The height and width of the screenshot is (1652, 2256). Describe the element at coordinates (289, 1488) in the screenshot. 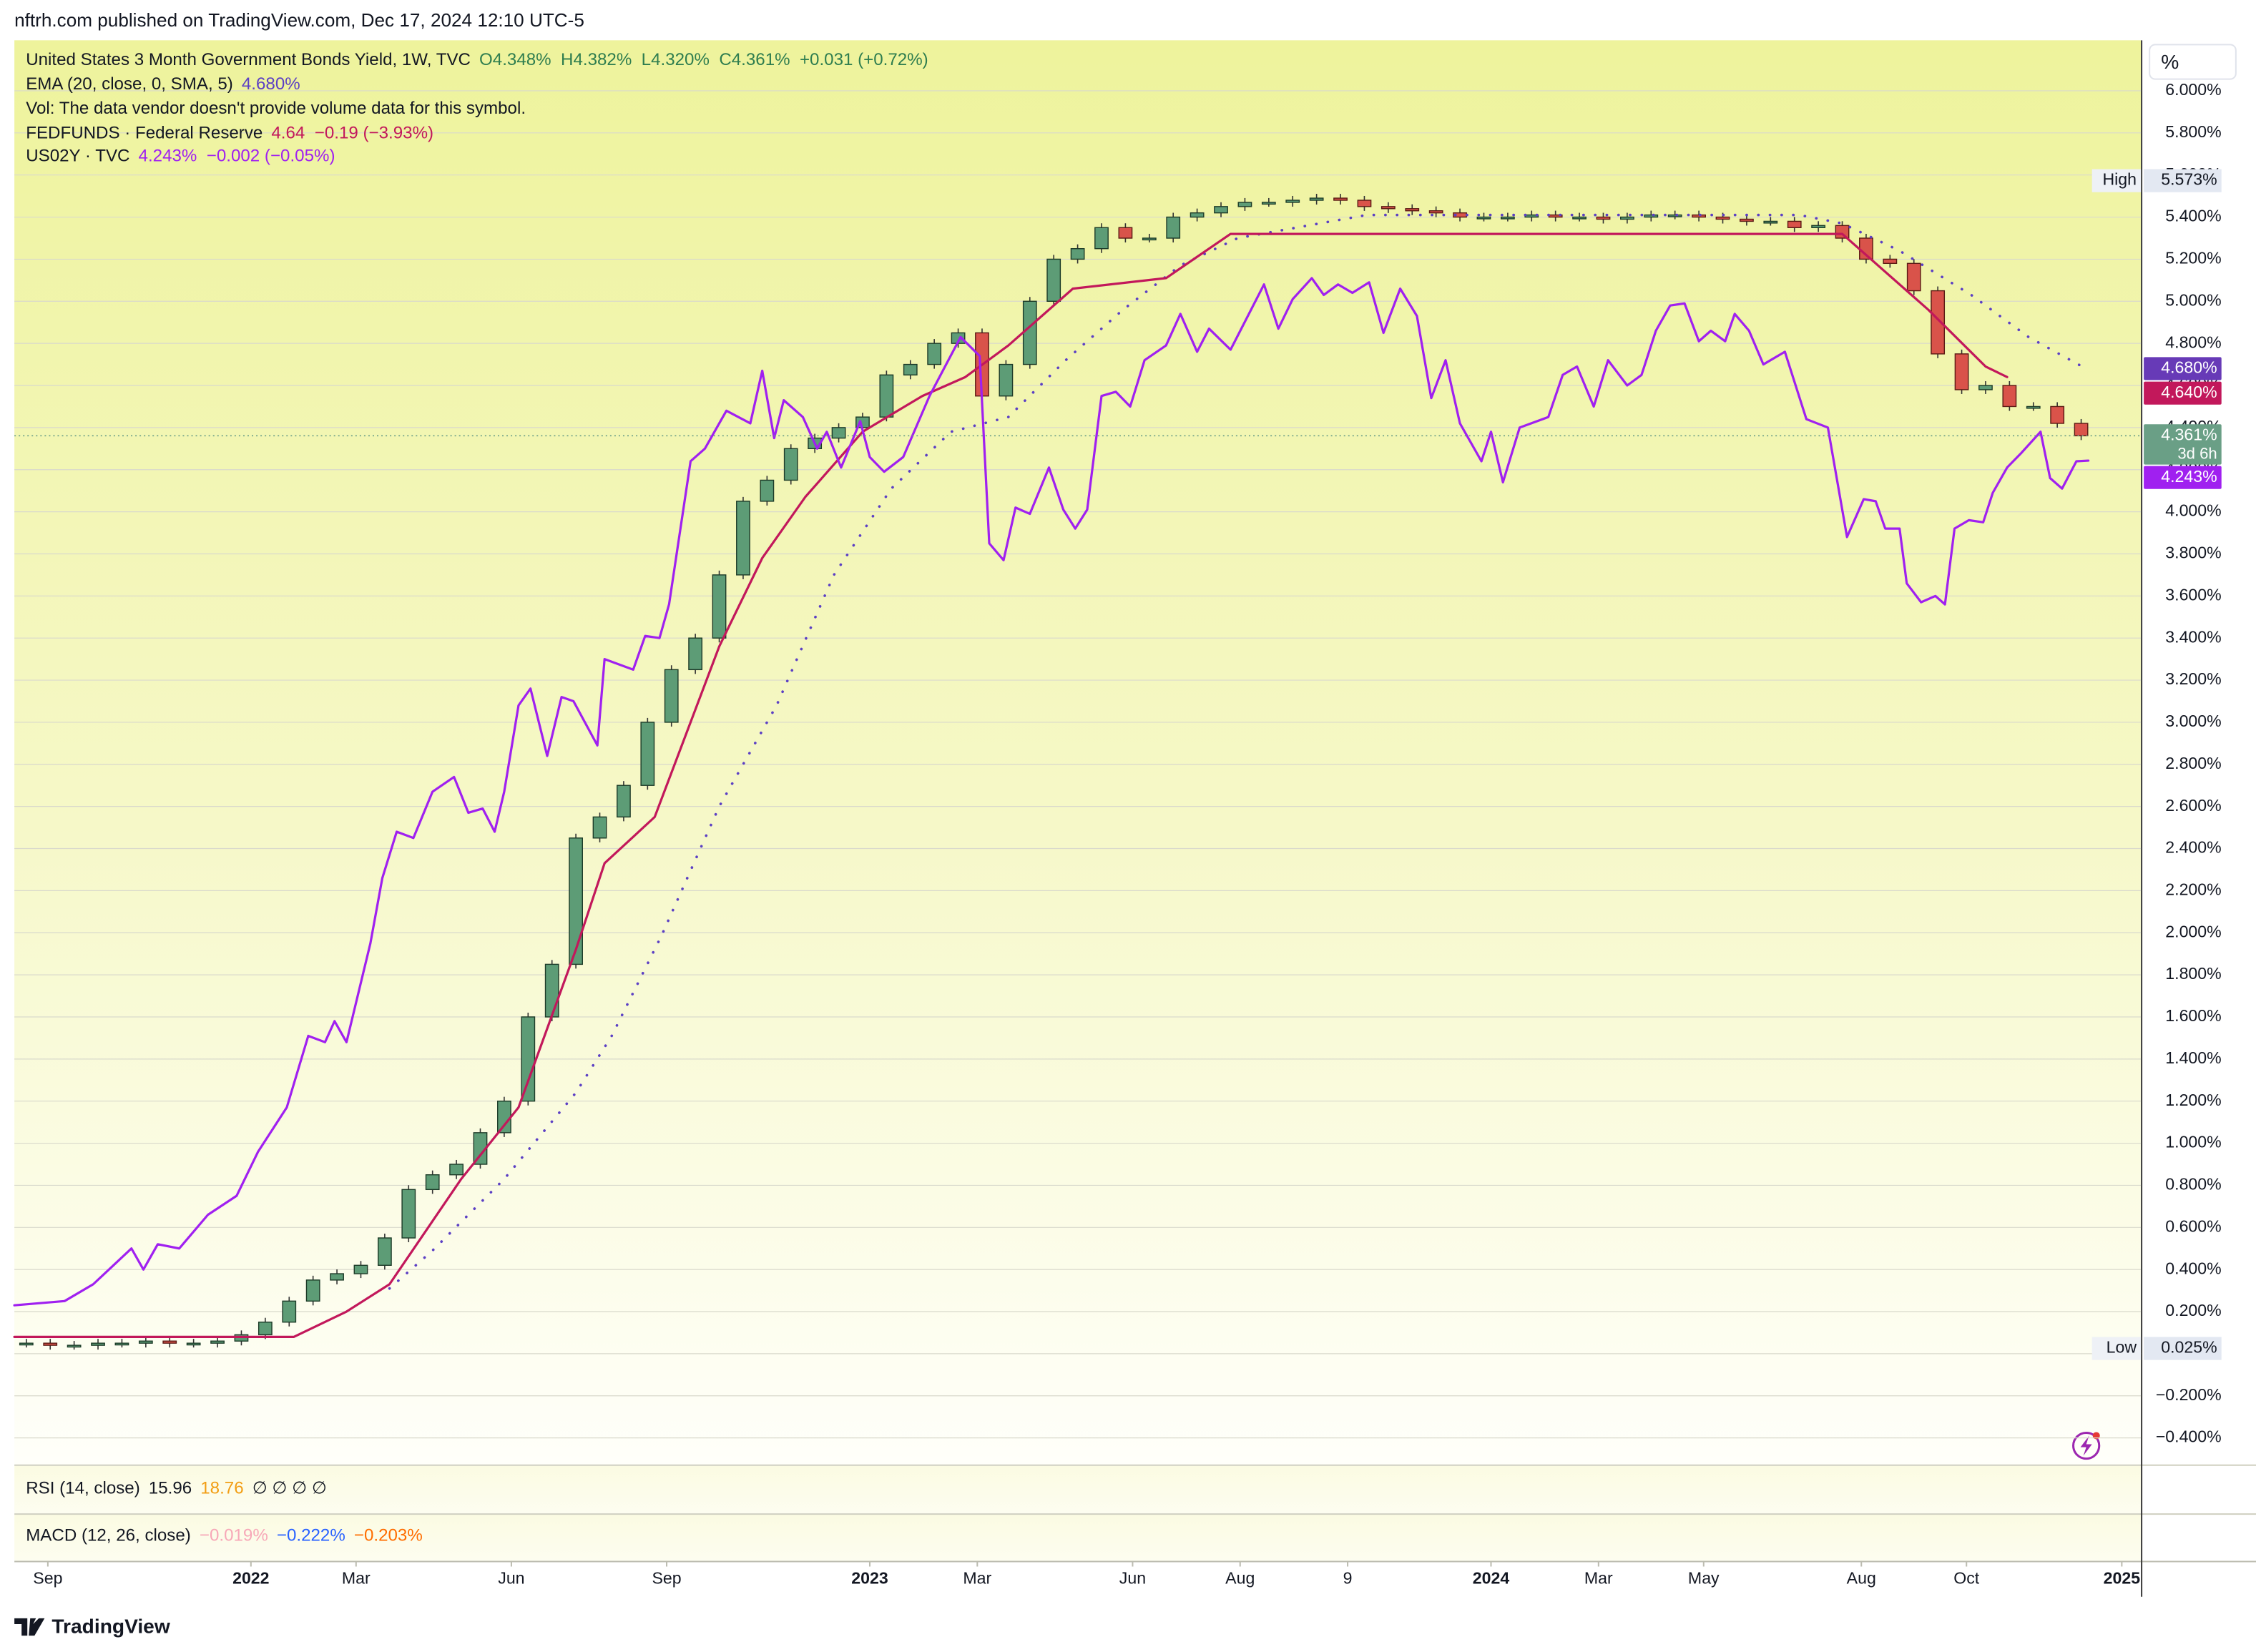

I see `legend-text: ∅ ∅ ∅ ∅` at that location.